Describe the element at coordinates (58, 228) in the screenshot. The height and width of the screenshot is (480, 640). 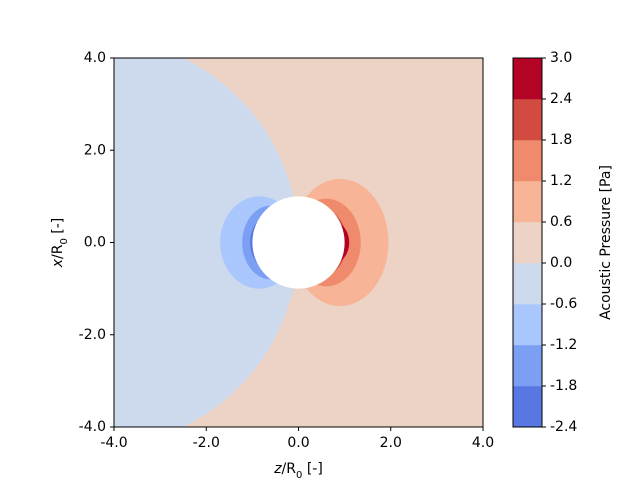
I see `y-axis-label-part: [-]` at that location.